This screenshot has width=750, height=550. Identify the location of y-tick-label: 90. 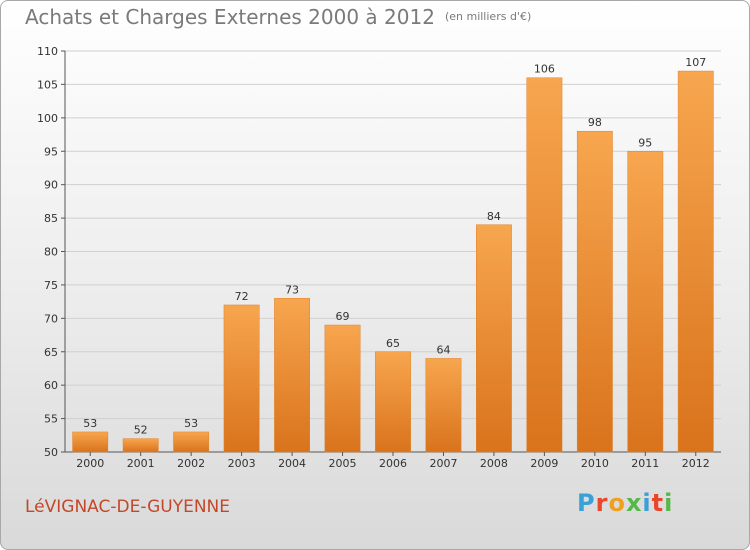
(51, 185).